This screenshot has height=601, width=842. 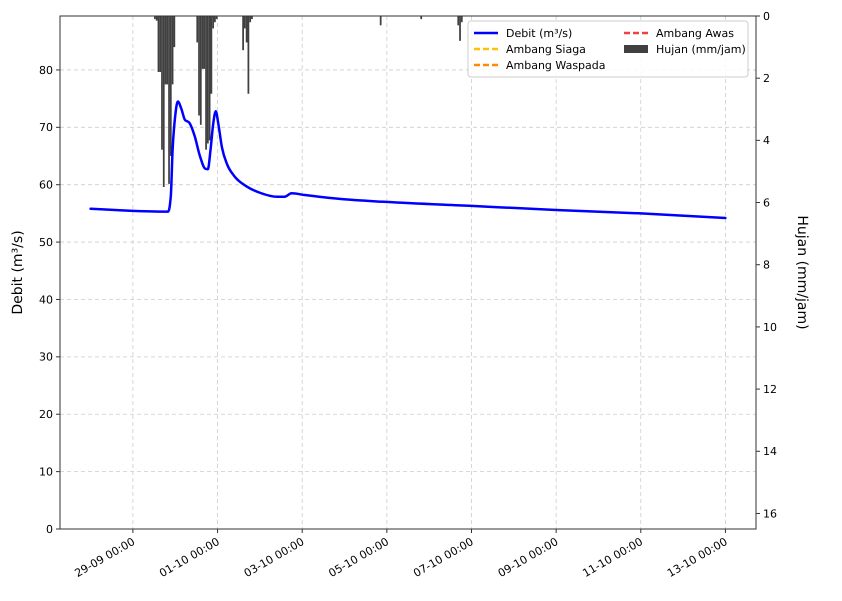 What do you see at coordinates (539, 33) in the screenshot?
I see `legend-label: Debit (m³/s)` at bounding box center [539, 33].